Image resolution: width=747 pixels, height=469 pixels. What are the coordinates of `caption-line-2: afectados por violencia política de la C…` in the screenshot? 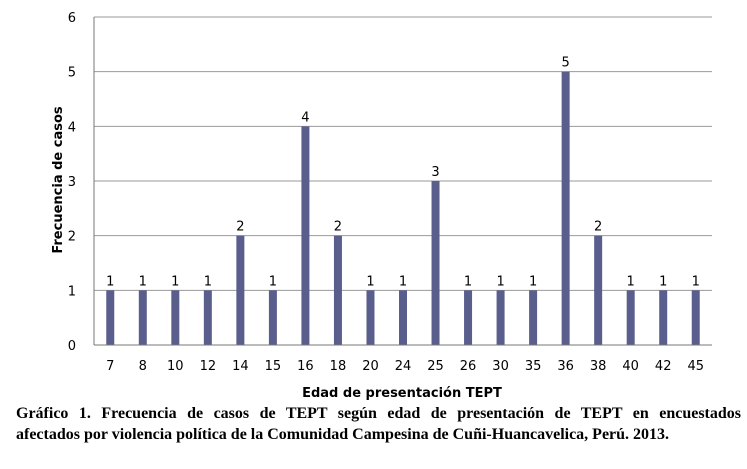 It's located at (343, 434).